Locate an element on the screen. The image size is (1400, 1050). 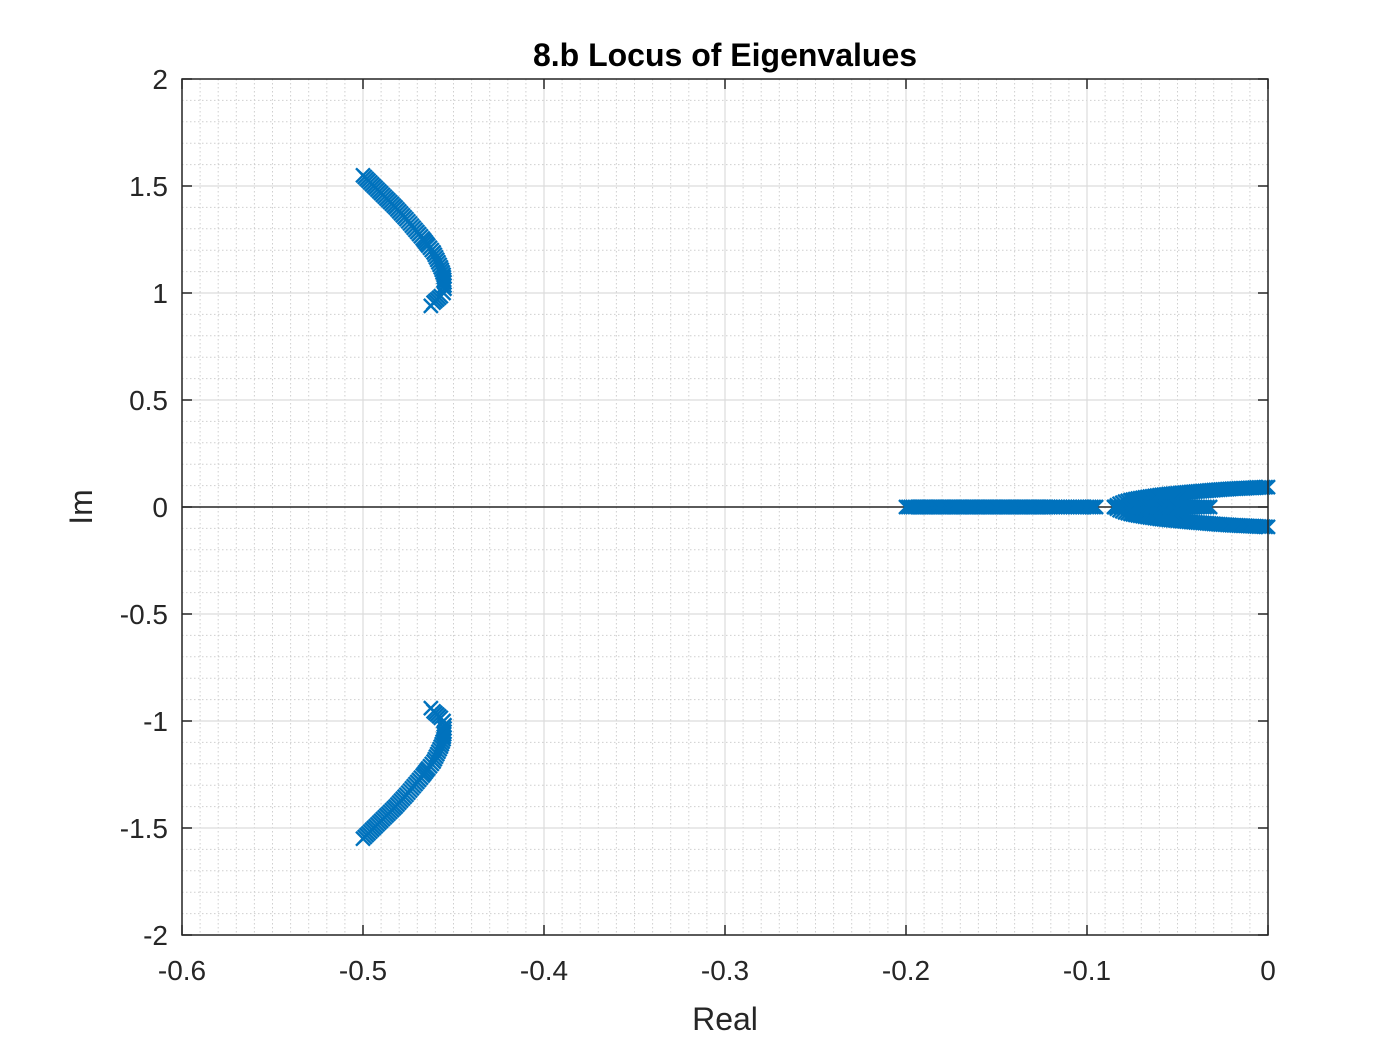
y-tick-label: 1.5 is located at coordinates (148, 186).